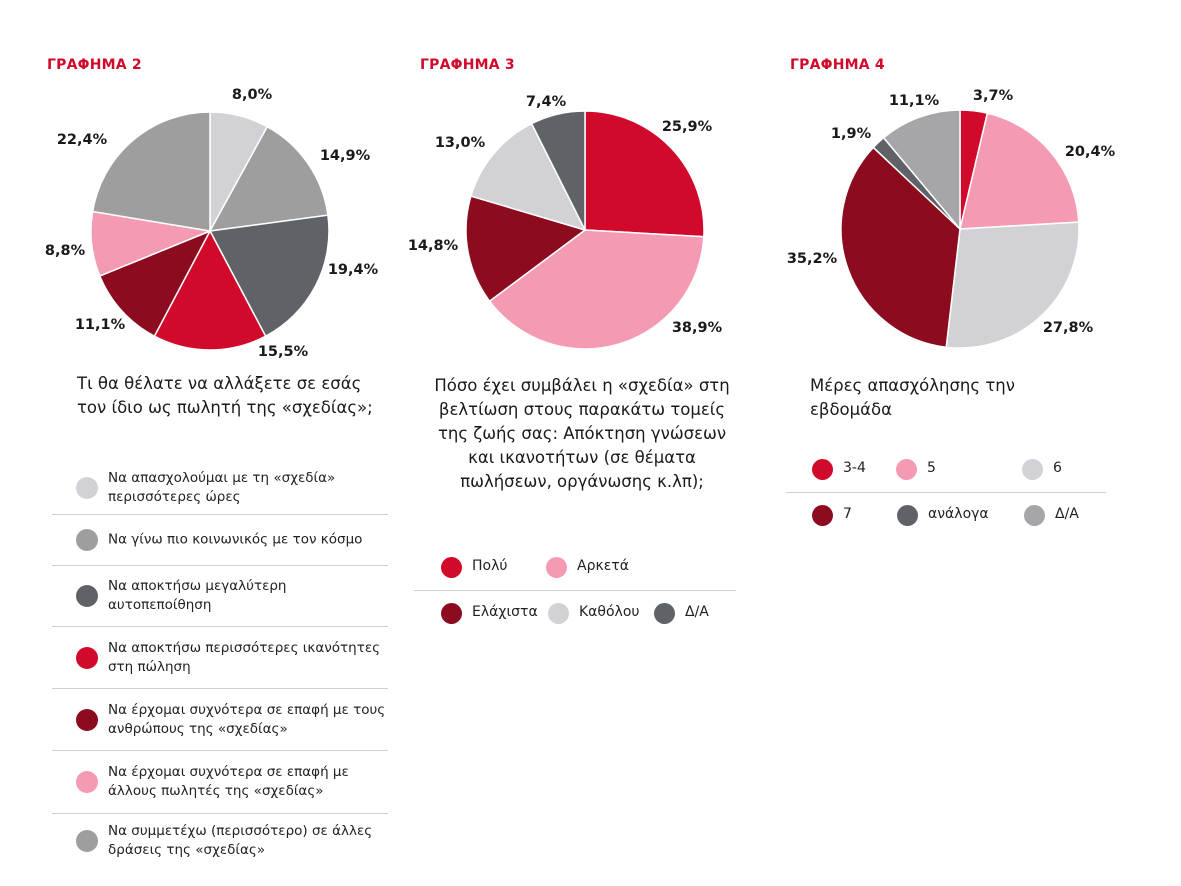 The height and width of the screenshot is (886, 1181). I want to click on chart4-label-slice-3: 35,2%, so click(812, 259).